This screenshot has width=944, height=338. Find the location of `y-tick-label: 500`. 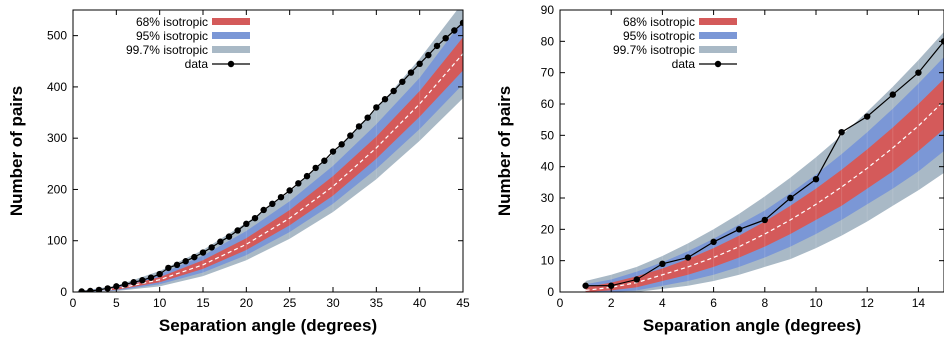

y-tick-label: 500 is located at coordinates (57, 36).